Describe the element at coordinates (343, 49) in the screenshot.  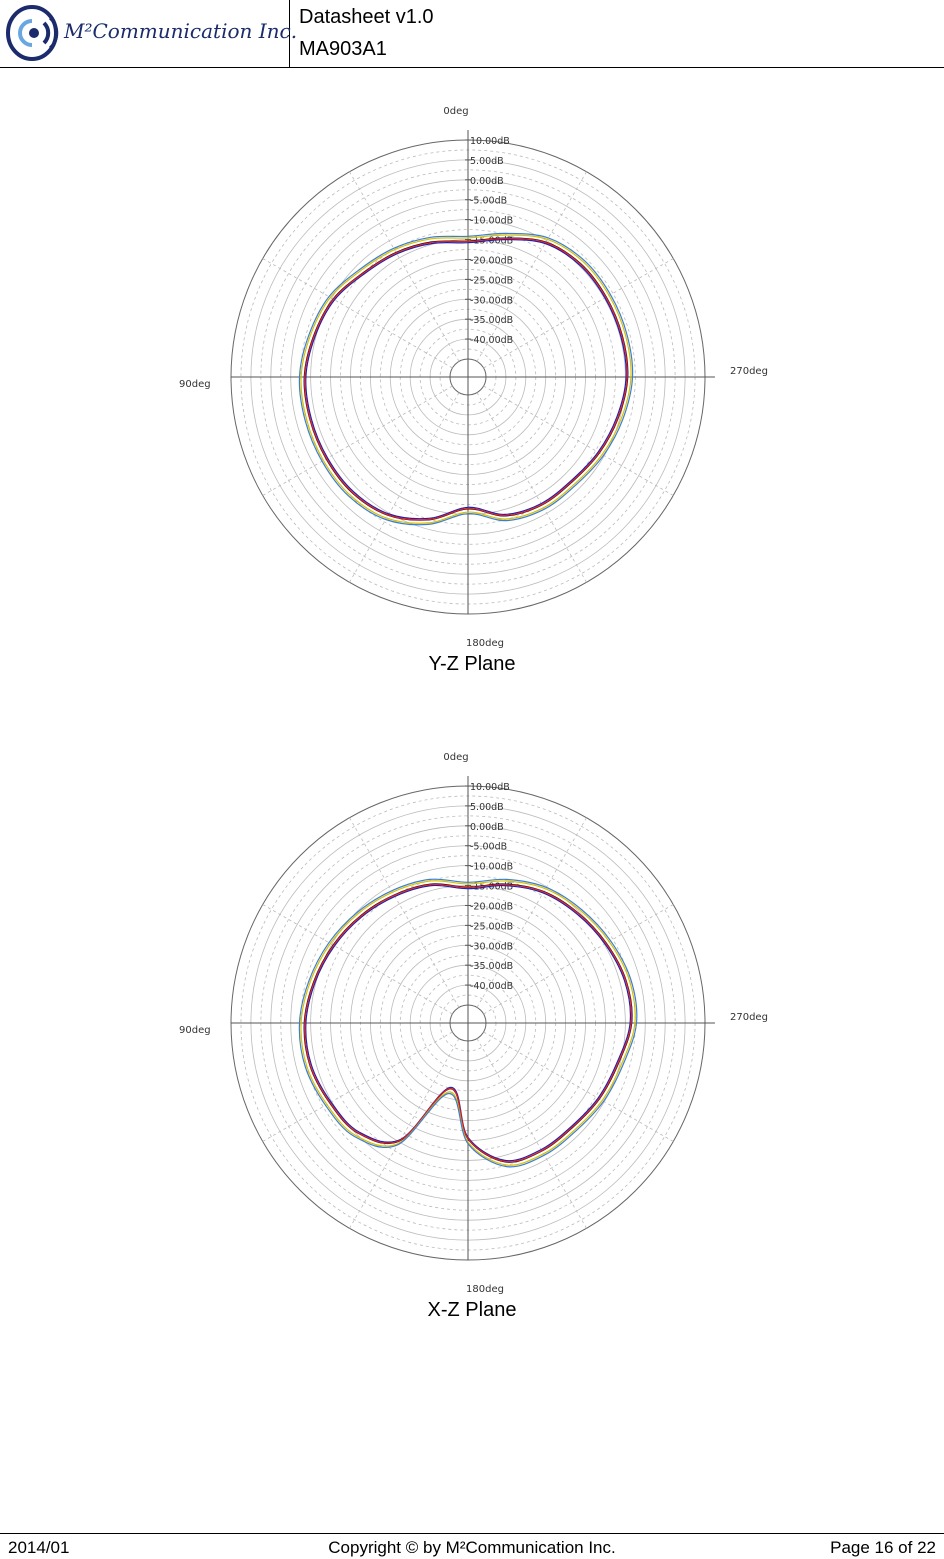
I see `part-number: MA903A1` at that location.